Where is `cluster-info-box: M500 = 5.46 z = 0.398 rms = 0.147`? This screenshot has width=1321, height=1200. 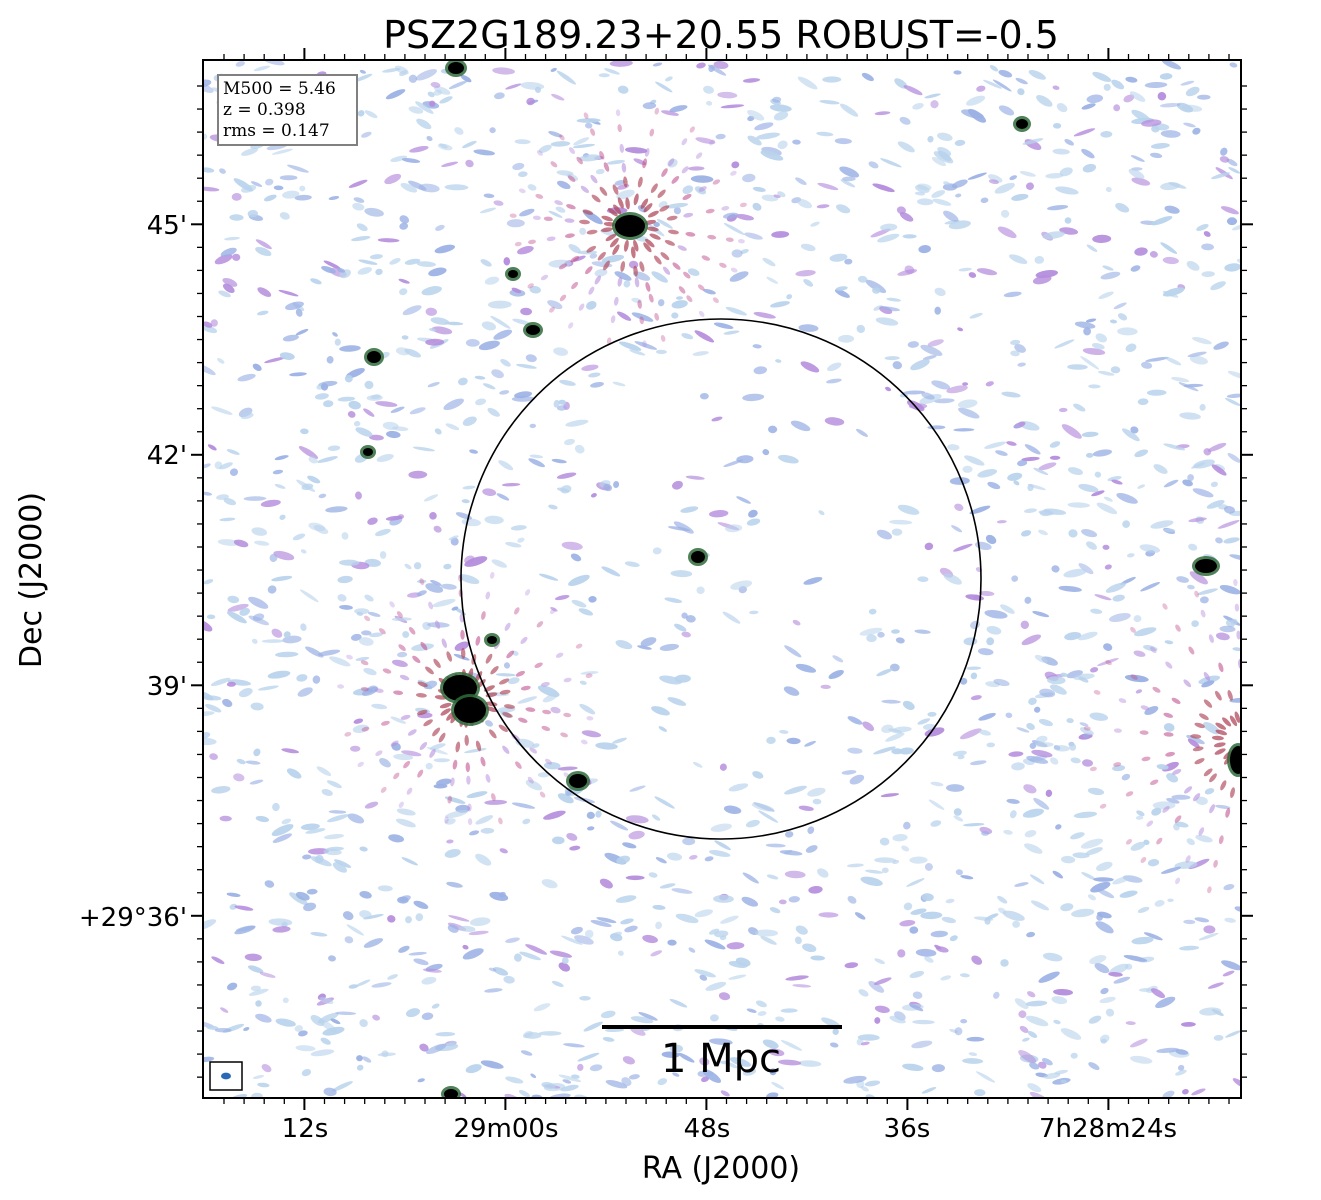
cluster-info-box: M500 = 5.46 z = 0.398 rms = 0.147 is located at coordinates (287, 110).